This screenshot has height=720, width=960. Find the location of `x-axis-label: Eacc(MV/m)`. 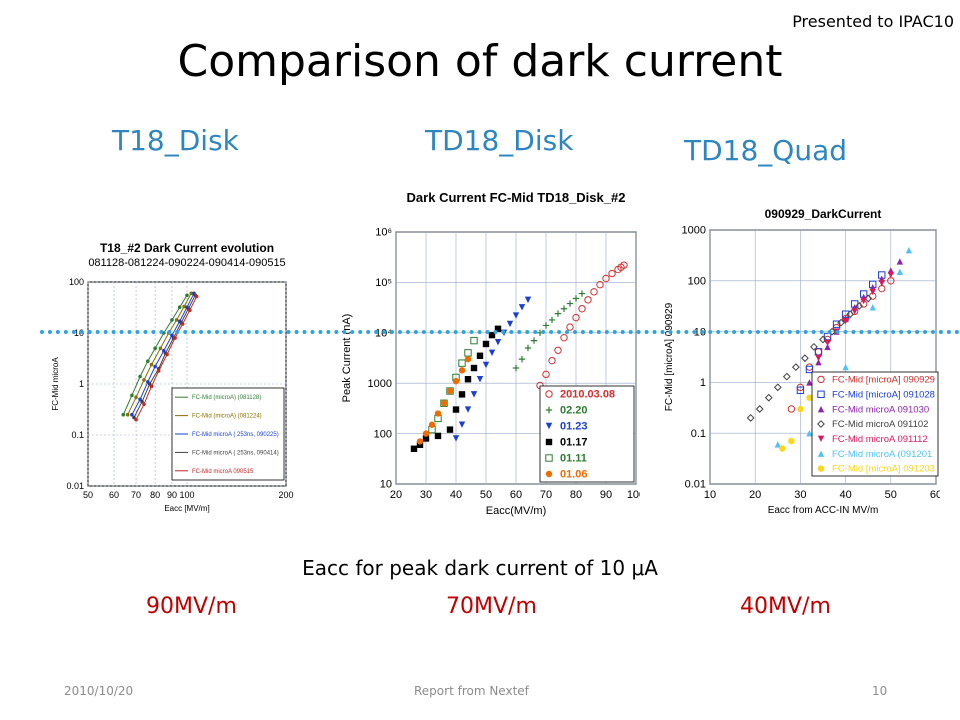

x-axis-label: Eacc(MV/m) is located at coordinates (516, 511).